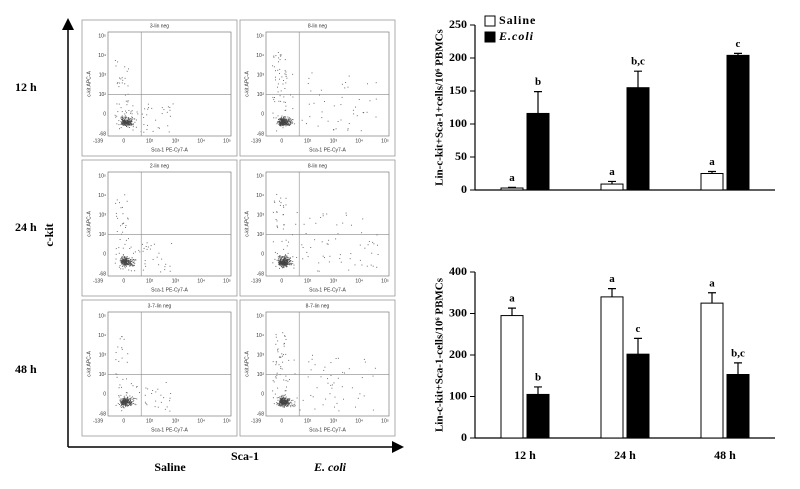  What do you see at coordinates (102, 36) in the screenshot?
I see `panel-y-tick: 10⁵` at bounding box center [102, 36].